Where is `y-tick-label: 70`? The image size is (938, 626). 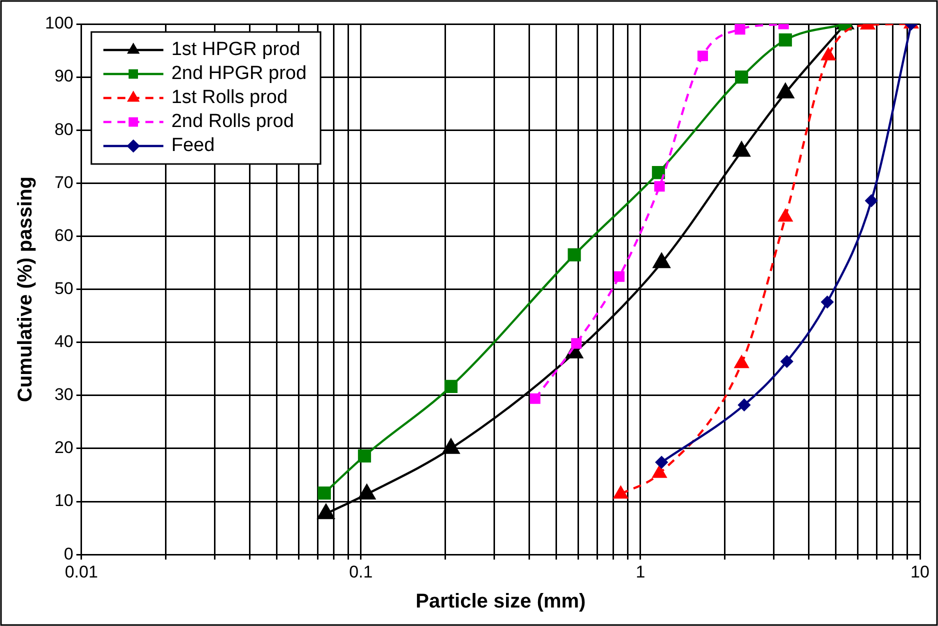
y-tick-label: 70 is located at coordinates (64, 182).